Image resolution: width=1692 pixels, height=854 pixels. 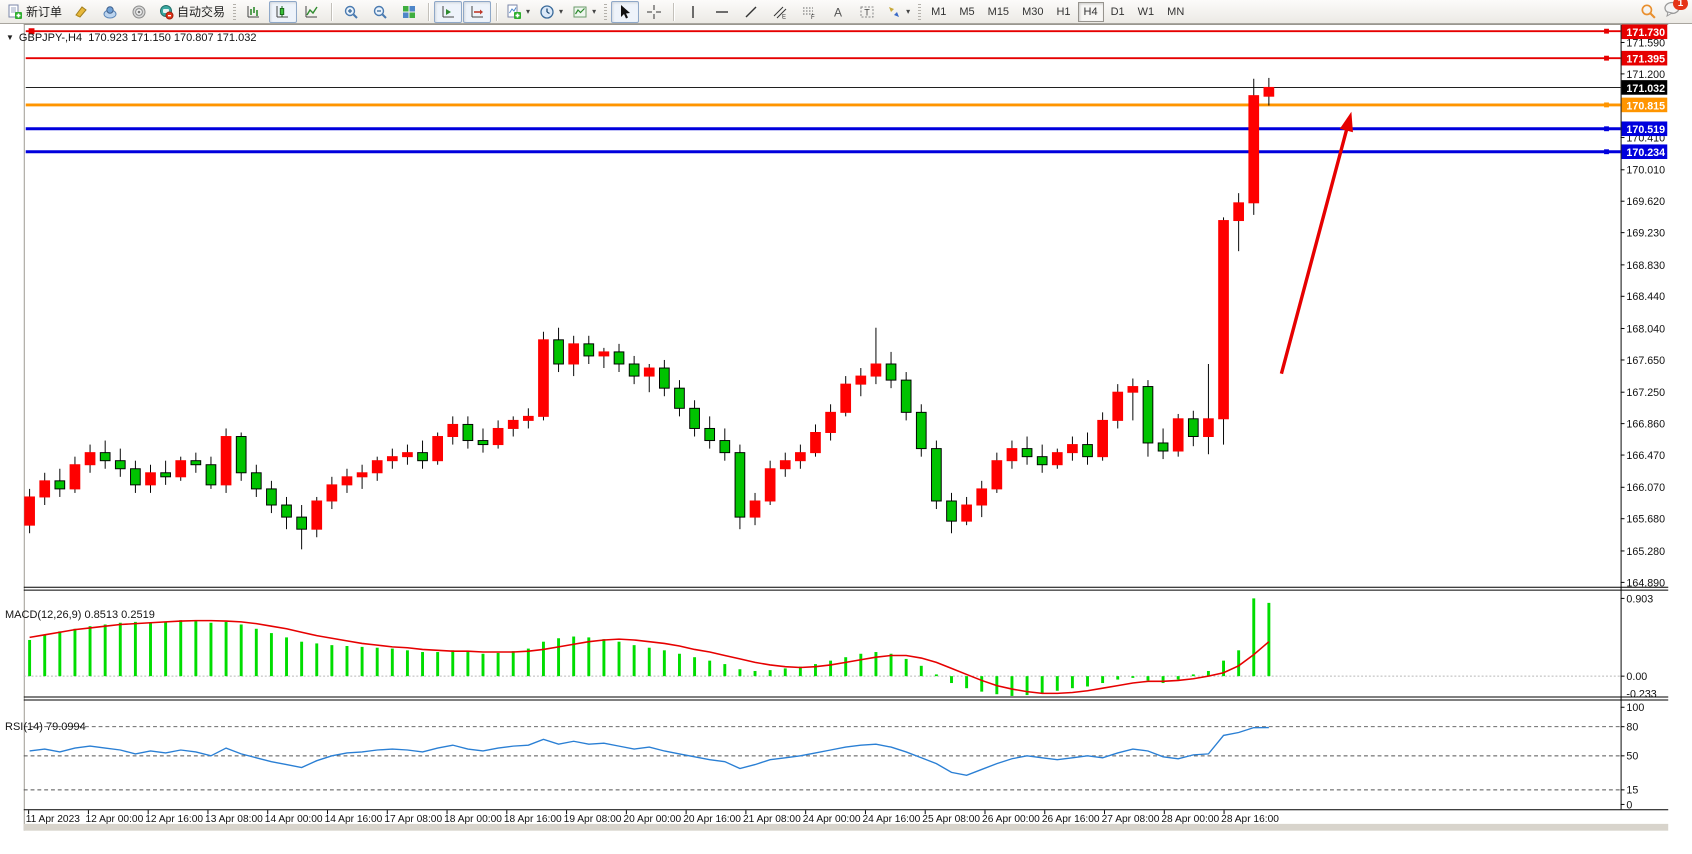 What do you see at coordinates (584, 12) in the screenshot?
I see `templates-button: ▾` at bounding box center [584, 12].